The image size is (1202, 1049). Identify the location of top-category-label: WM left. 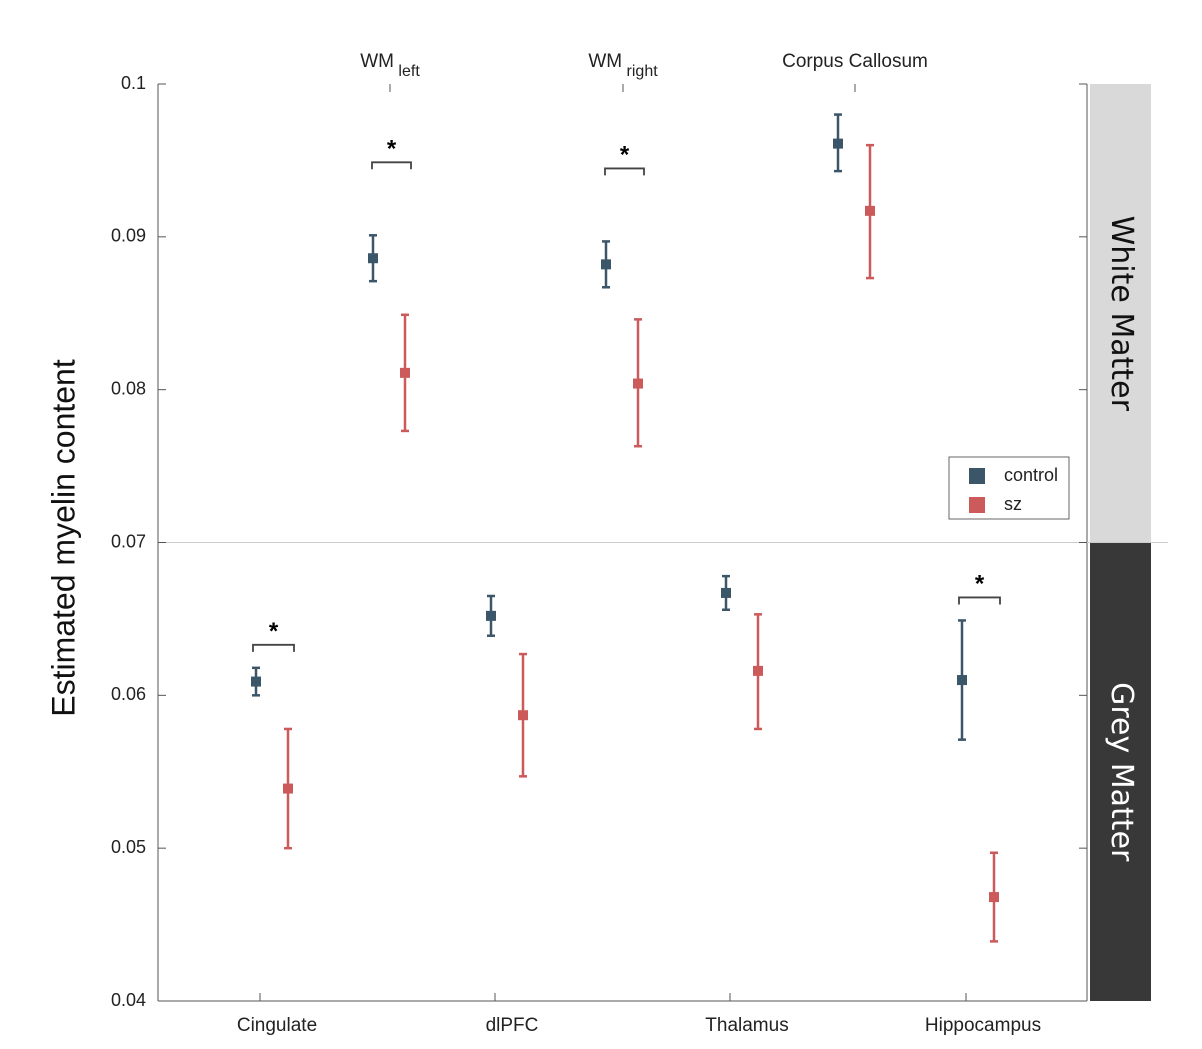
(390, 65).